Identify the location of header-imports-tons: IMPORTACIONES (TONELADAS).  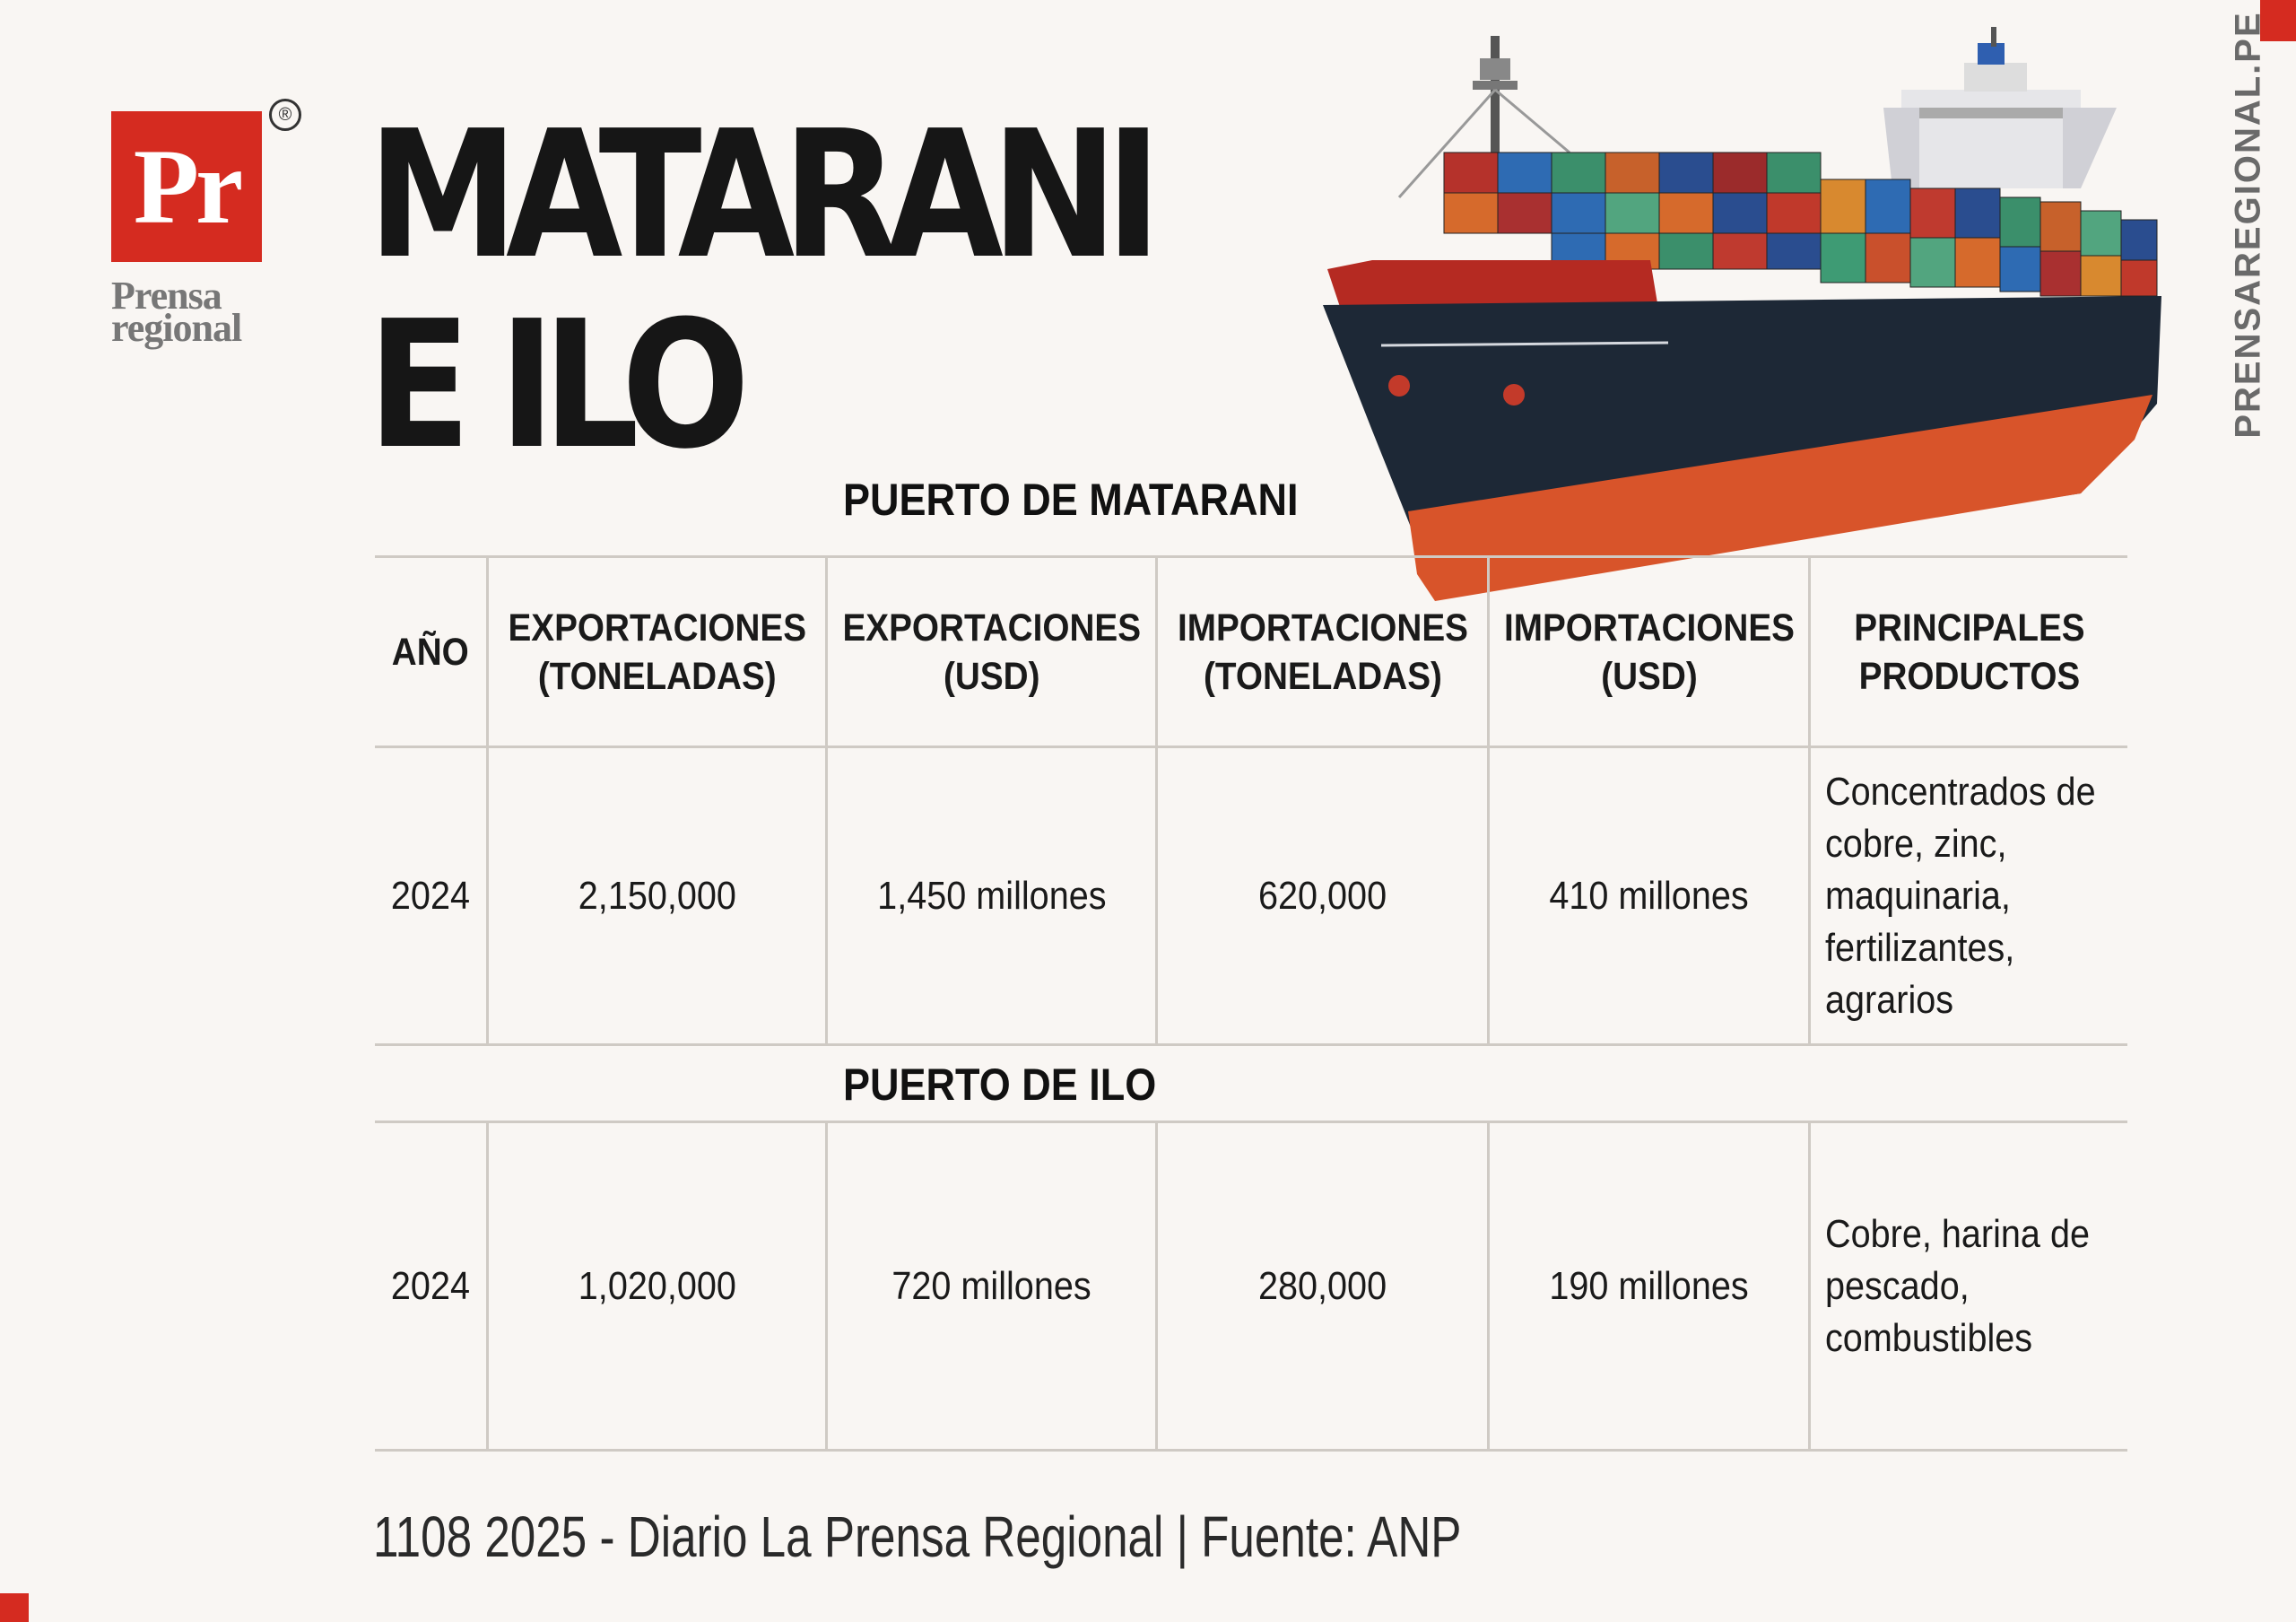
(1322, 652).